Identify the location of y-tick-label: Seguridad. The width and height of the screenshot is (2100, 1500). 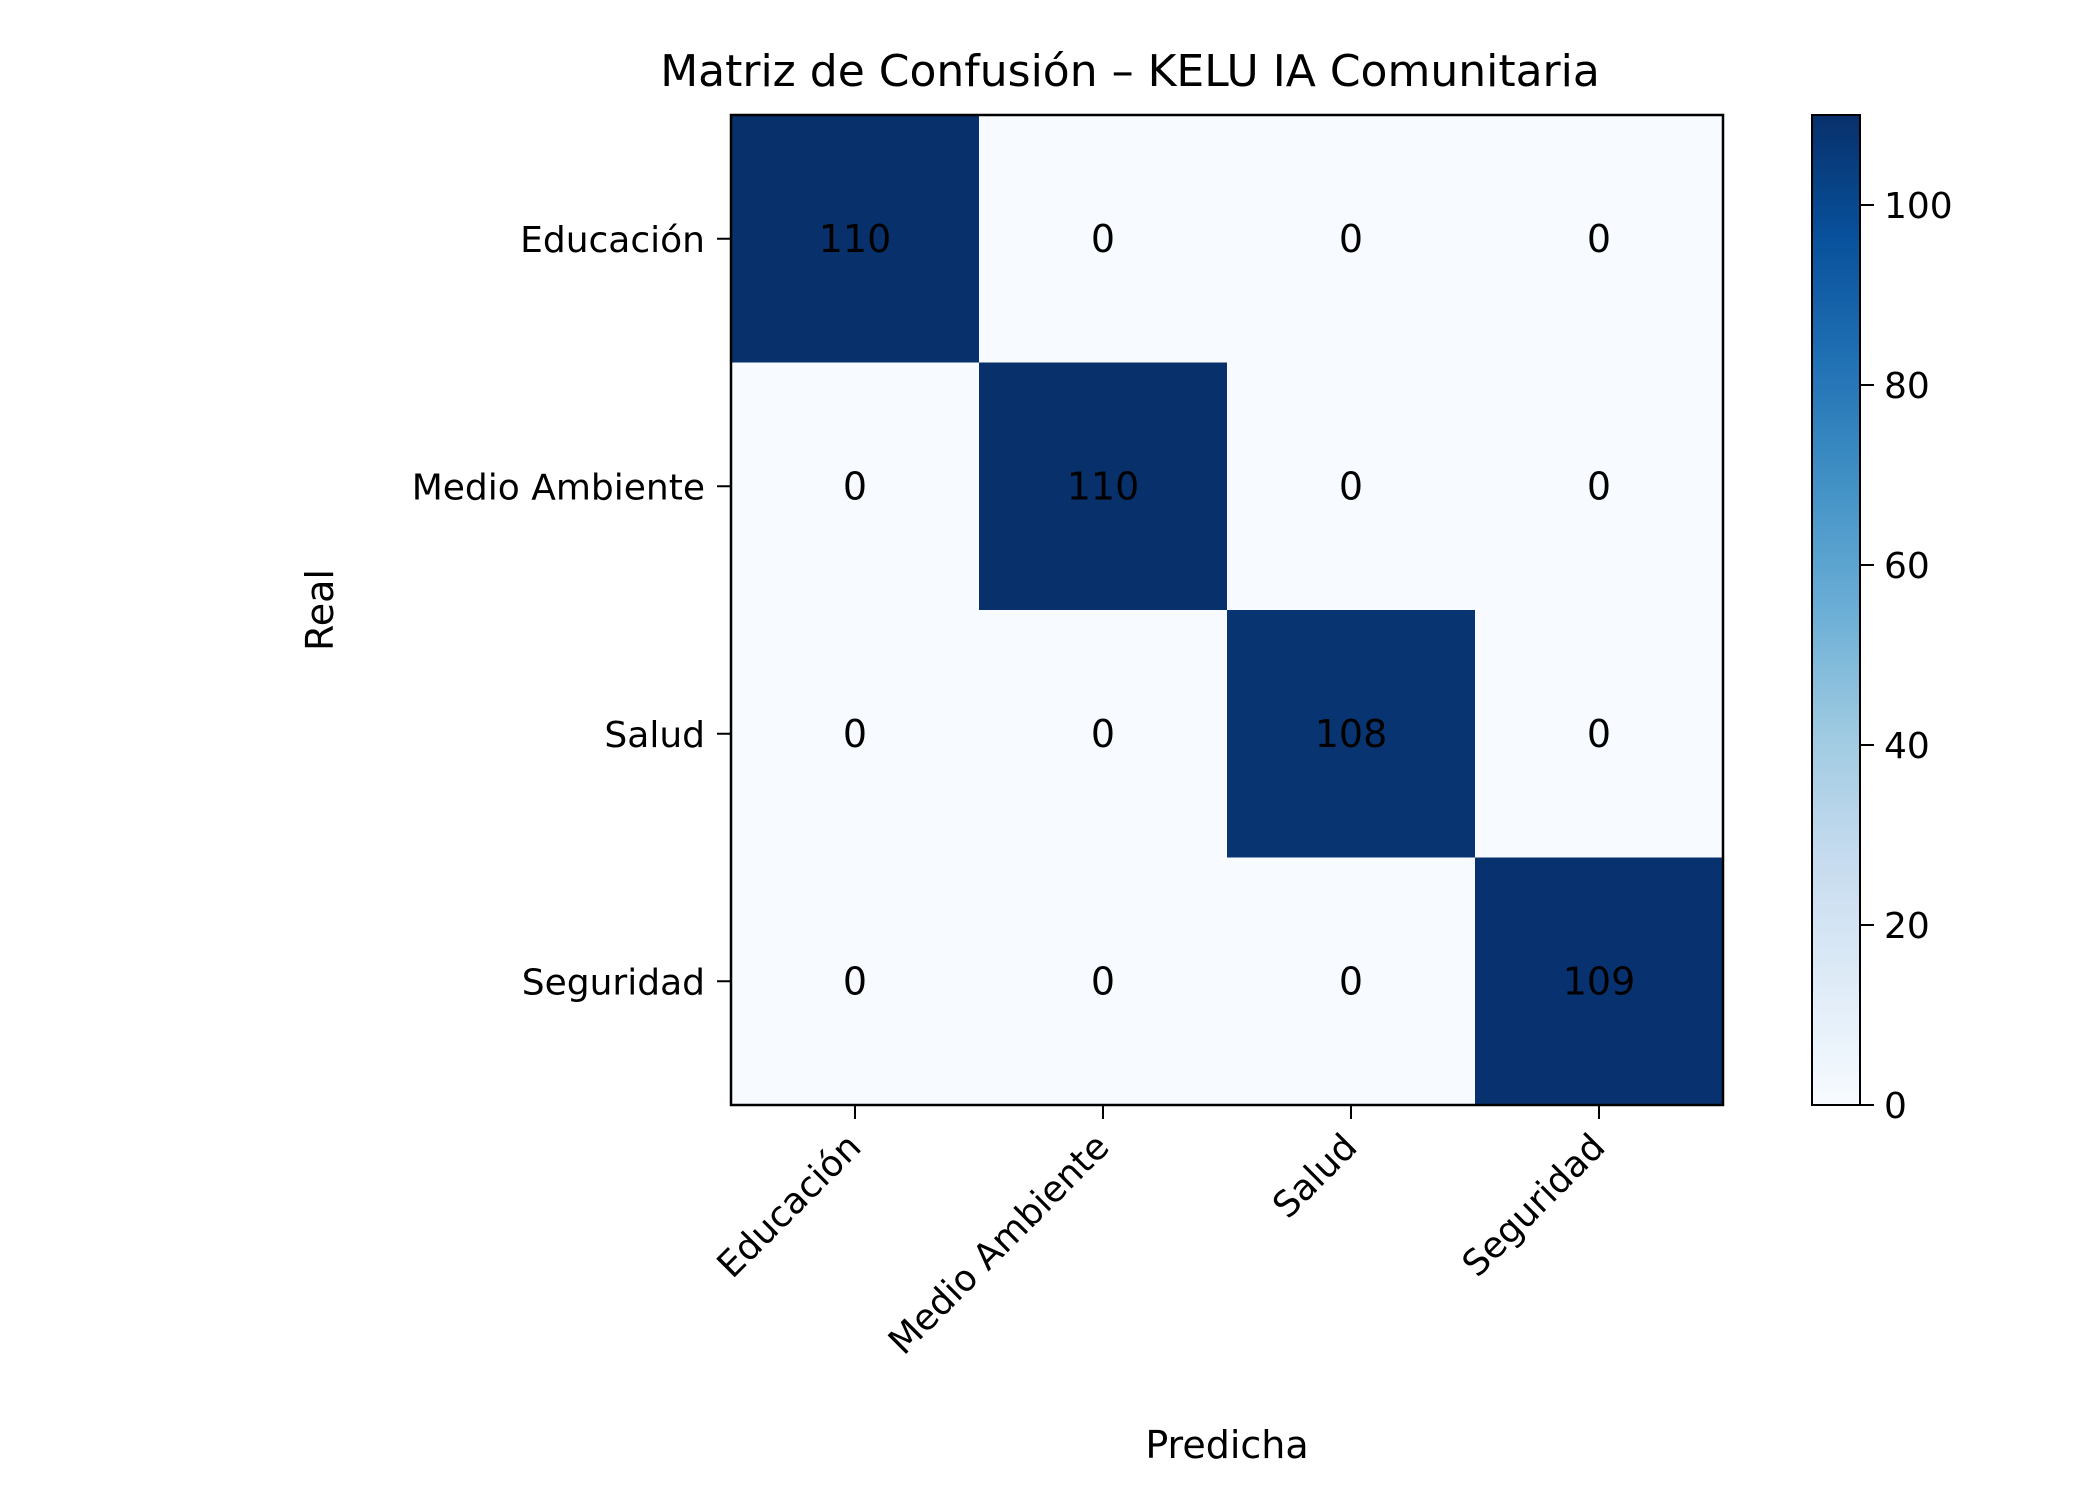
(613, 982).